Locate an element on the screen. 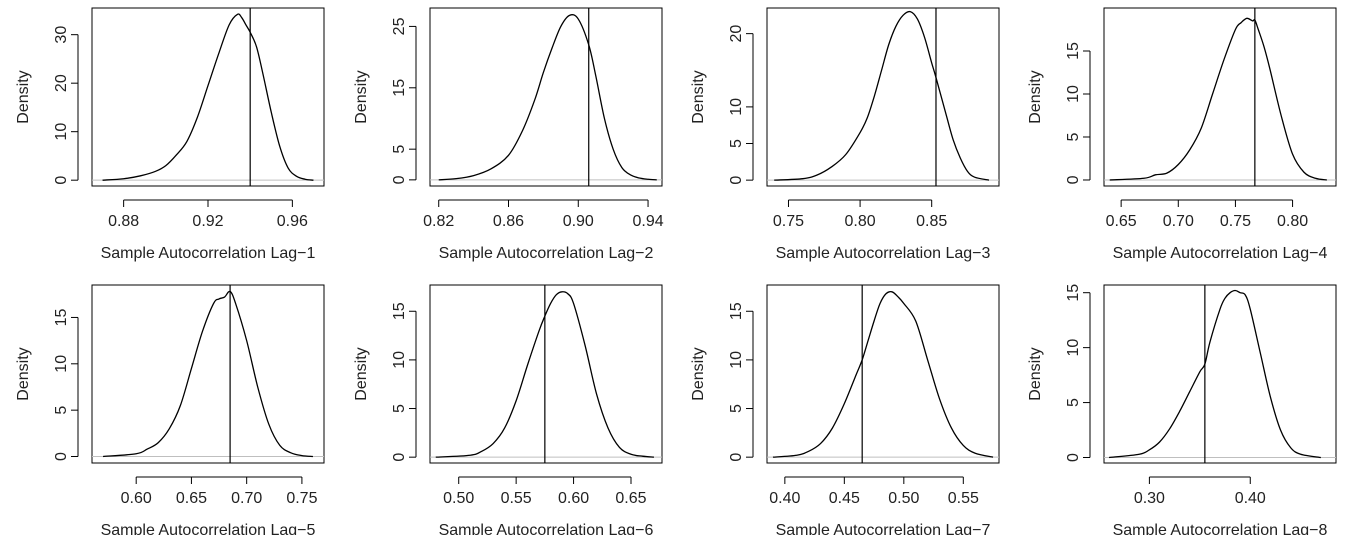 The image size is (1360, 535). panel-7-density-curve is located at coordinates (883, 374).